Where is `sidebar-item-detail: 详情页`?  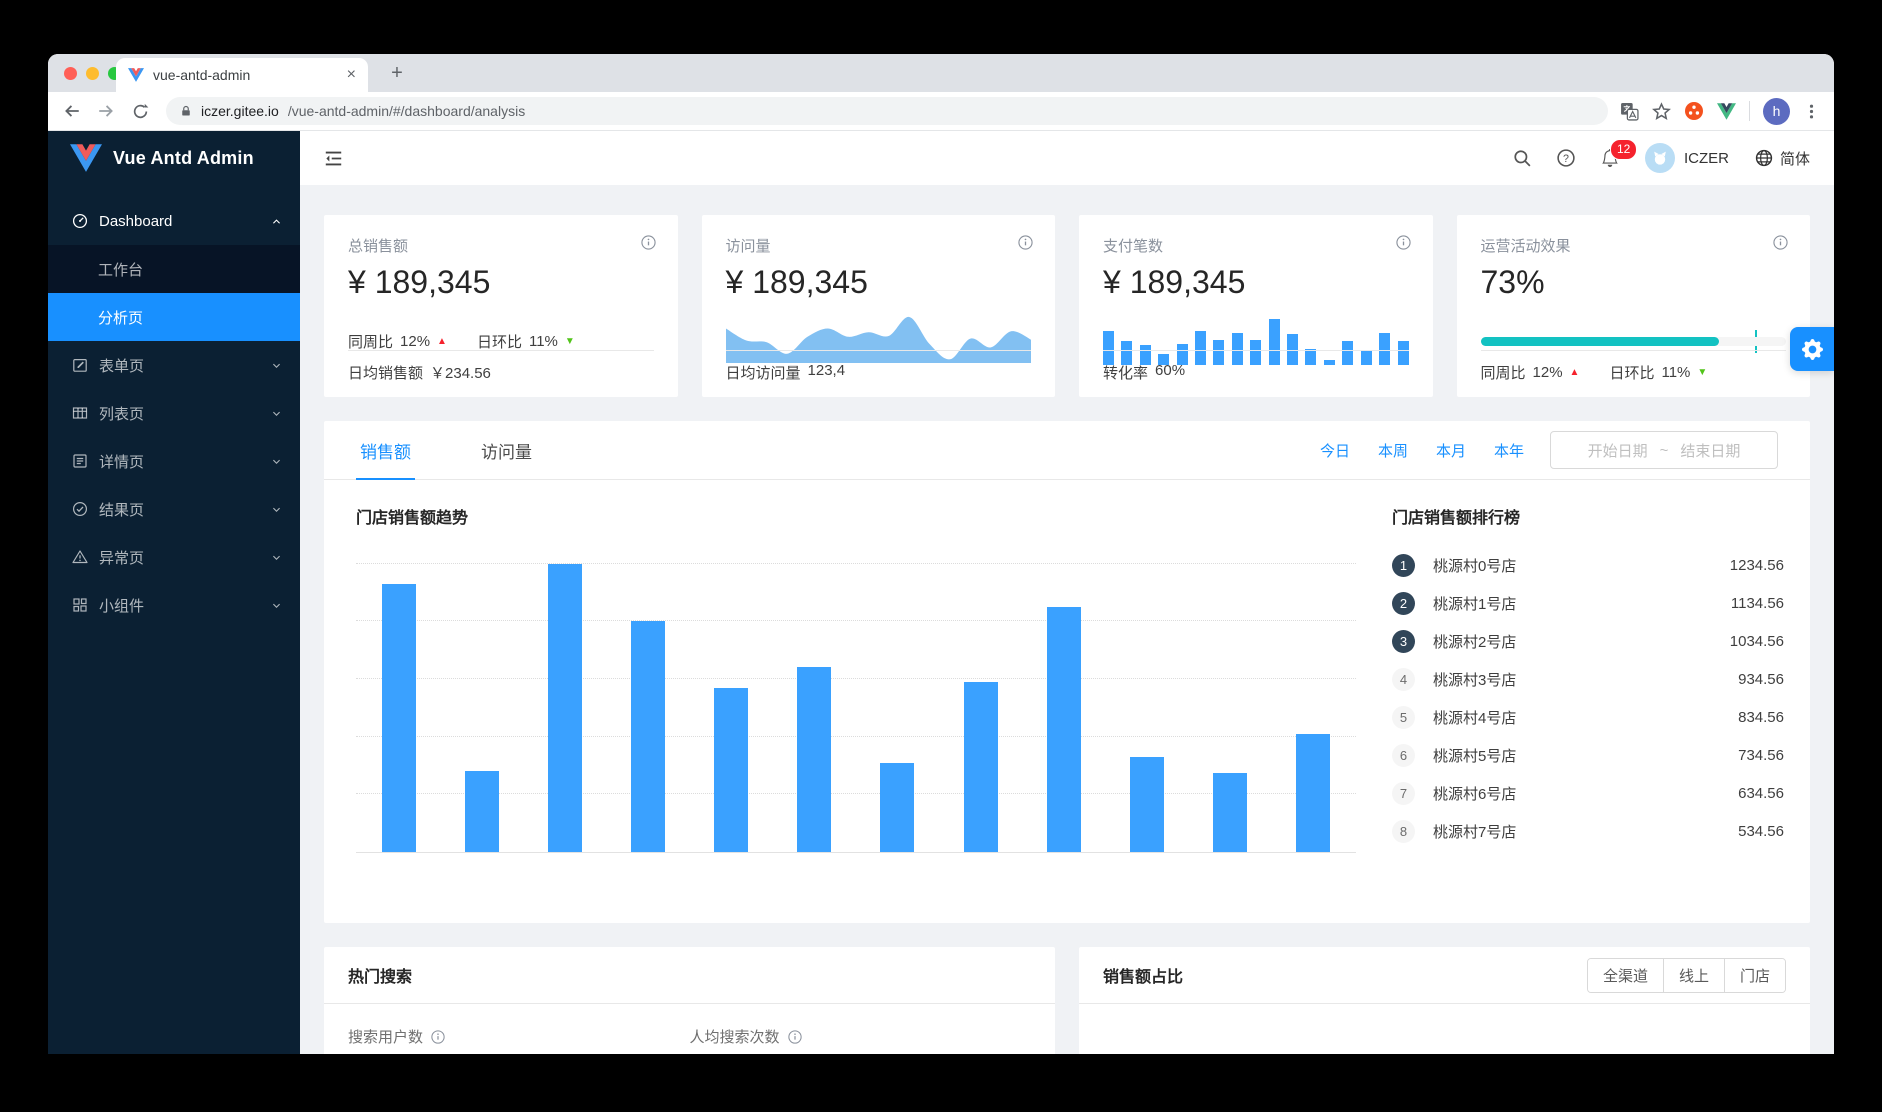
sidebar-item-detail: 详情页 is located at coordinates (174, 461).